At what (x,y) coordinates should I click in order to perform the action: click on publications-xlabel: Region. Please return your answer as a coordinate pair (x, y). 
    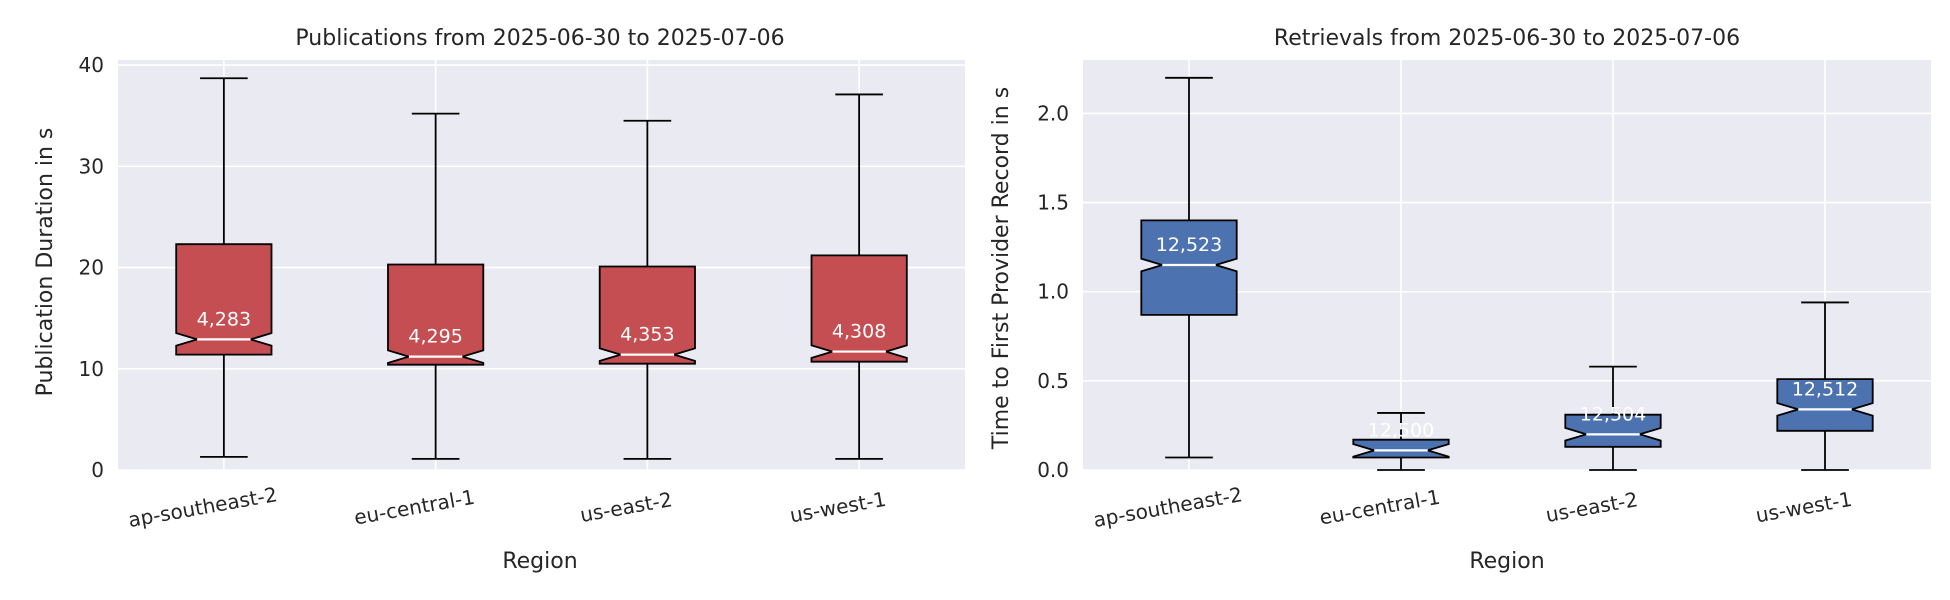
    Looking at the image, I should click on (539, 561).